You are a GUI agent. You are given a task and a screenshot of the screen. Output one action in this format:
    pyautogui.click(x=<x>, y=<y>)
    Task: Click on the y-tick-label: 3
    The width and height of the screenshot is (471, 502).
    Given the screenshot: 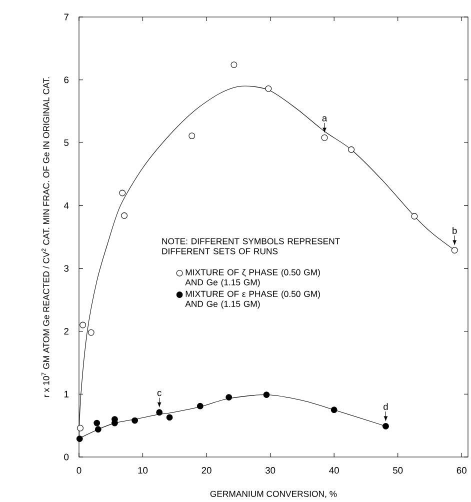 What is the action you would take?
    pyautogui.click(x=66, y=268)
    